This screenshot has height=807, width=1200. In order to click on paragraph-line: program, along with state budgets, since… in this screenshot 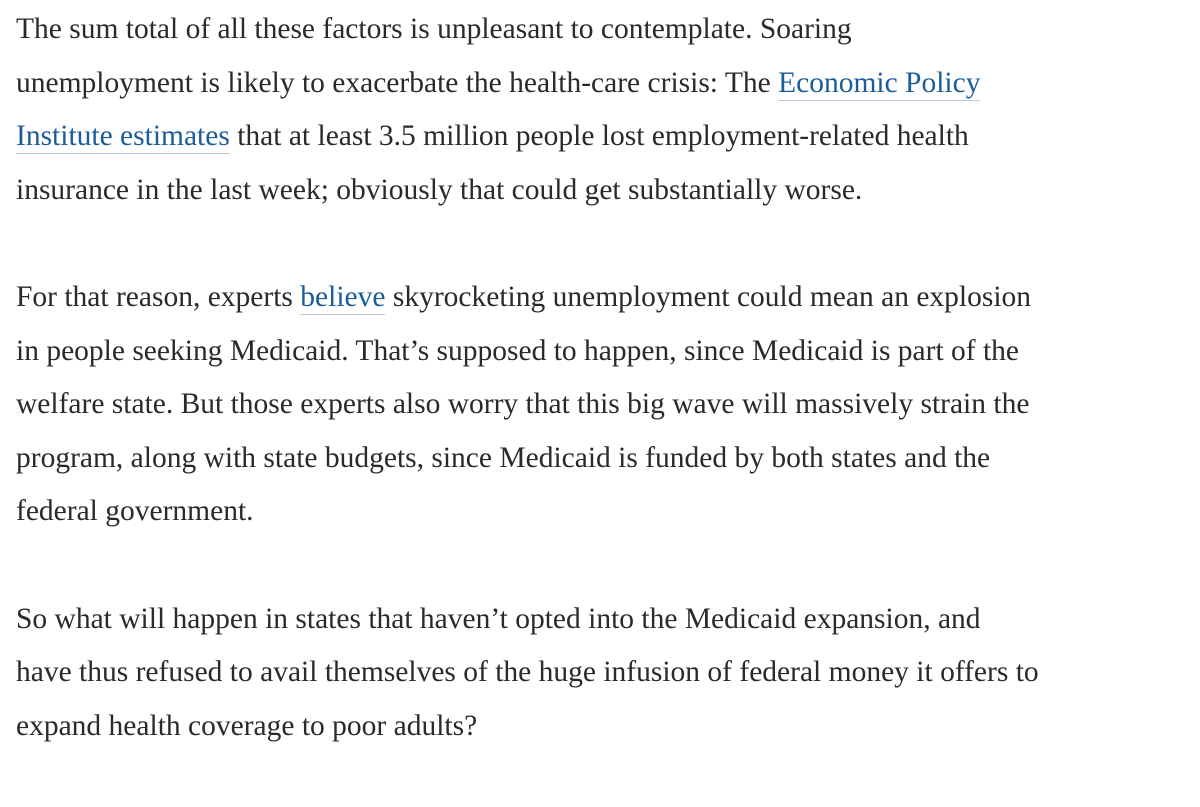, I will do `click(603, 459)`.